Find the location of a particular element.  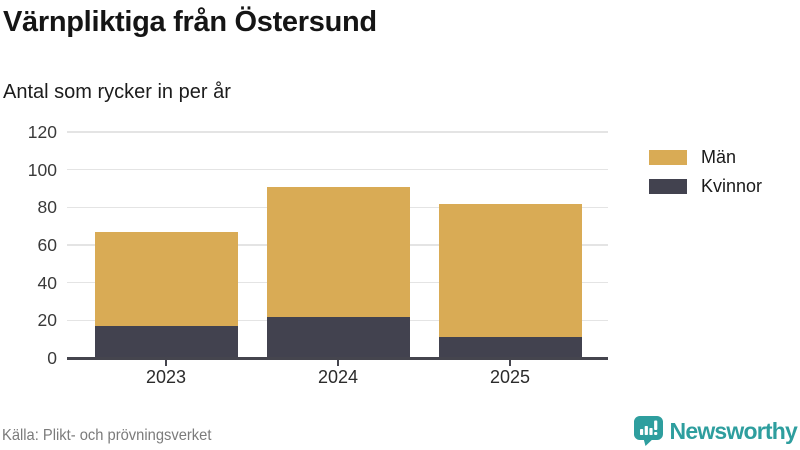

newsworthy-logo: Newsworthy is located at coordinates (715, 431).